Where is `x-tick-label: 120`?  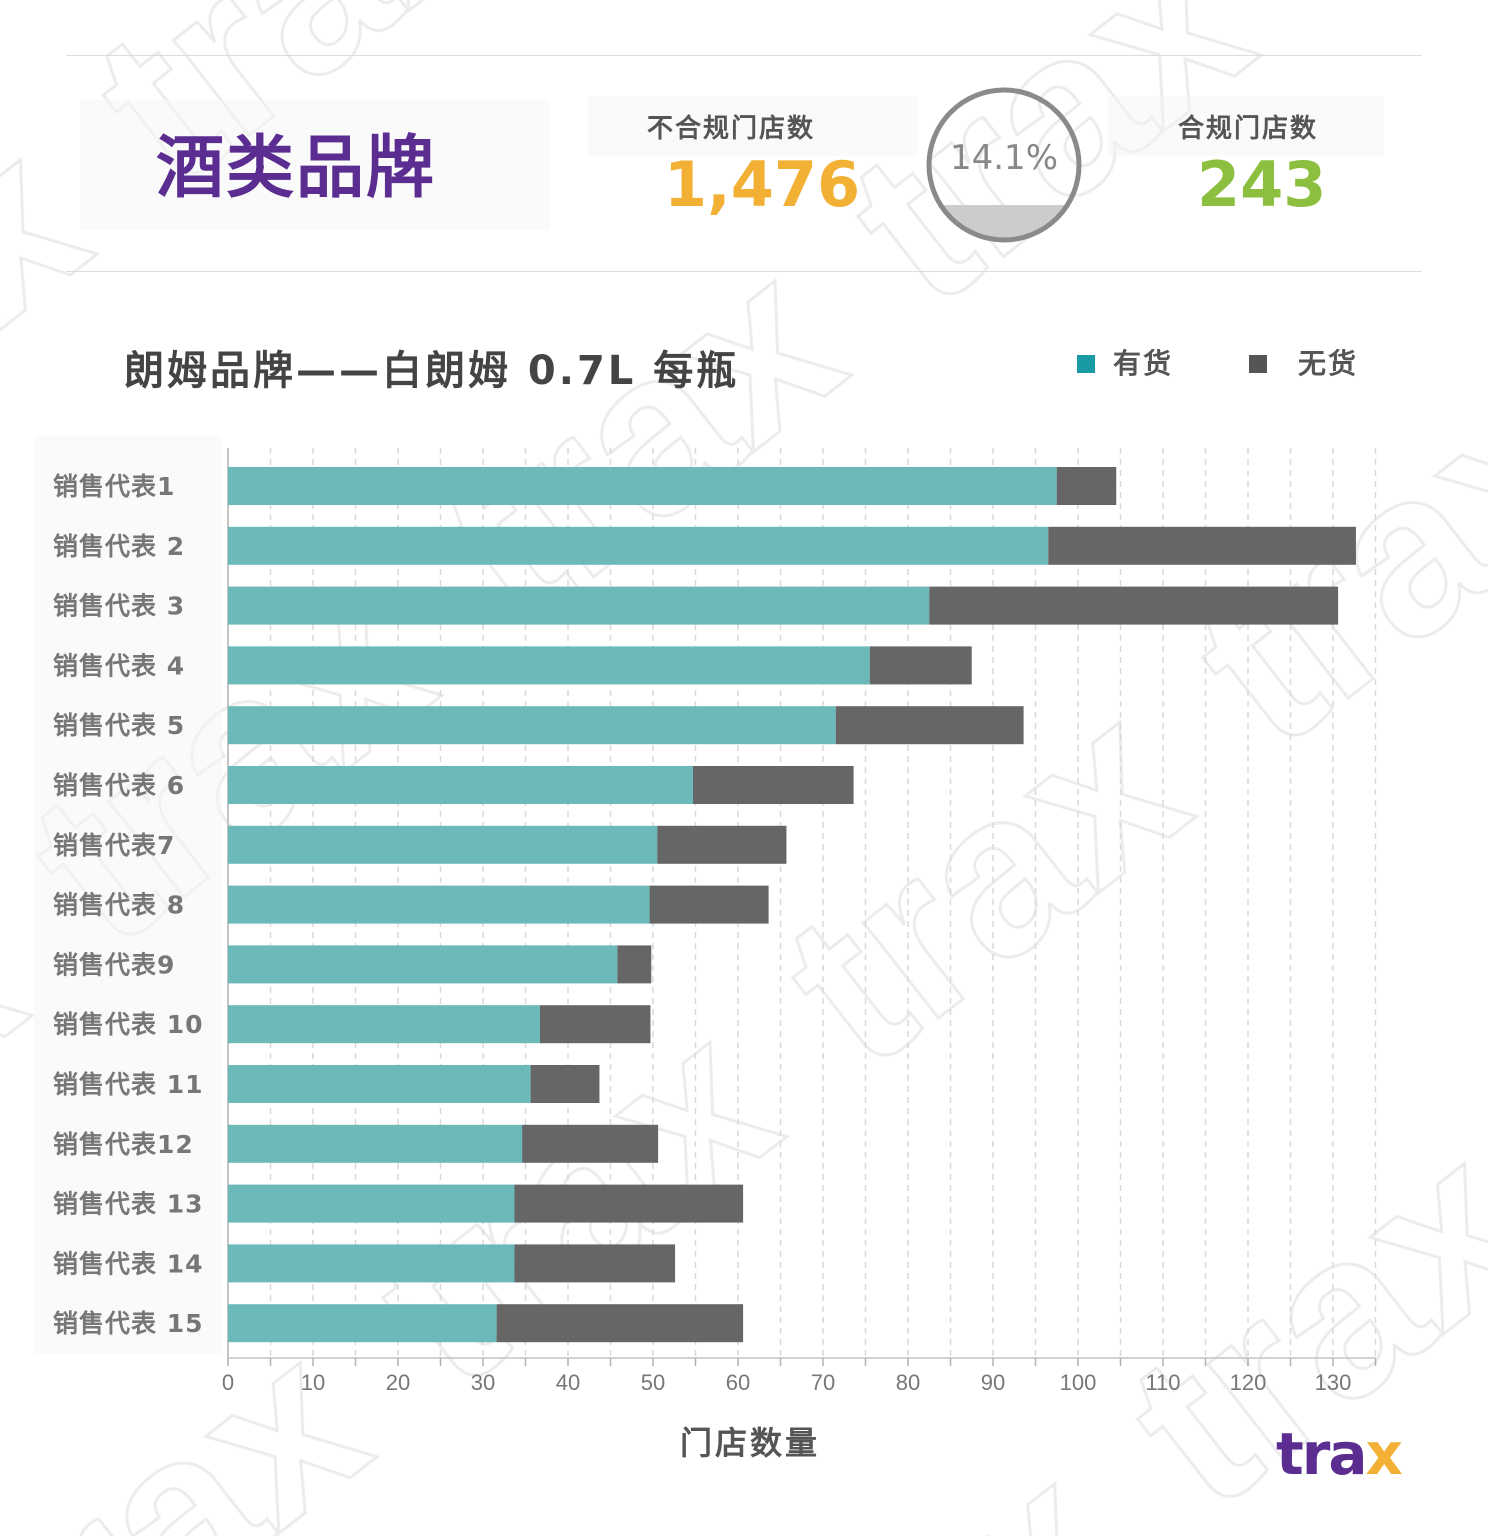 x-tick-label: 120 is located at coordinates (1248, 1382).